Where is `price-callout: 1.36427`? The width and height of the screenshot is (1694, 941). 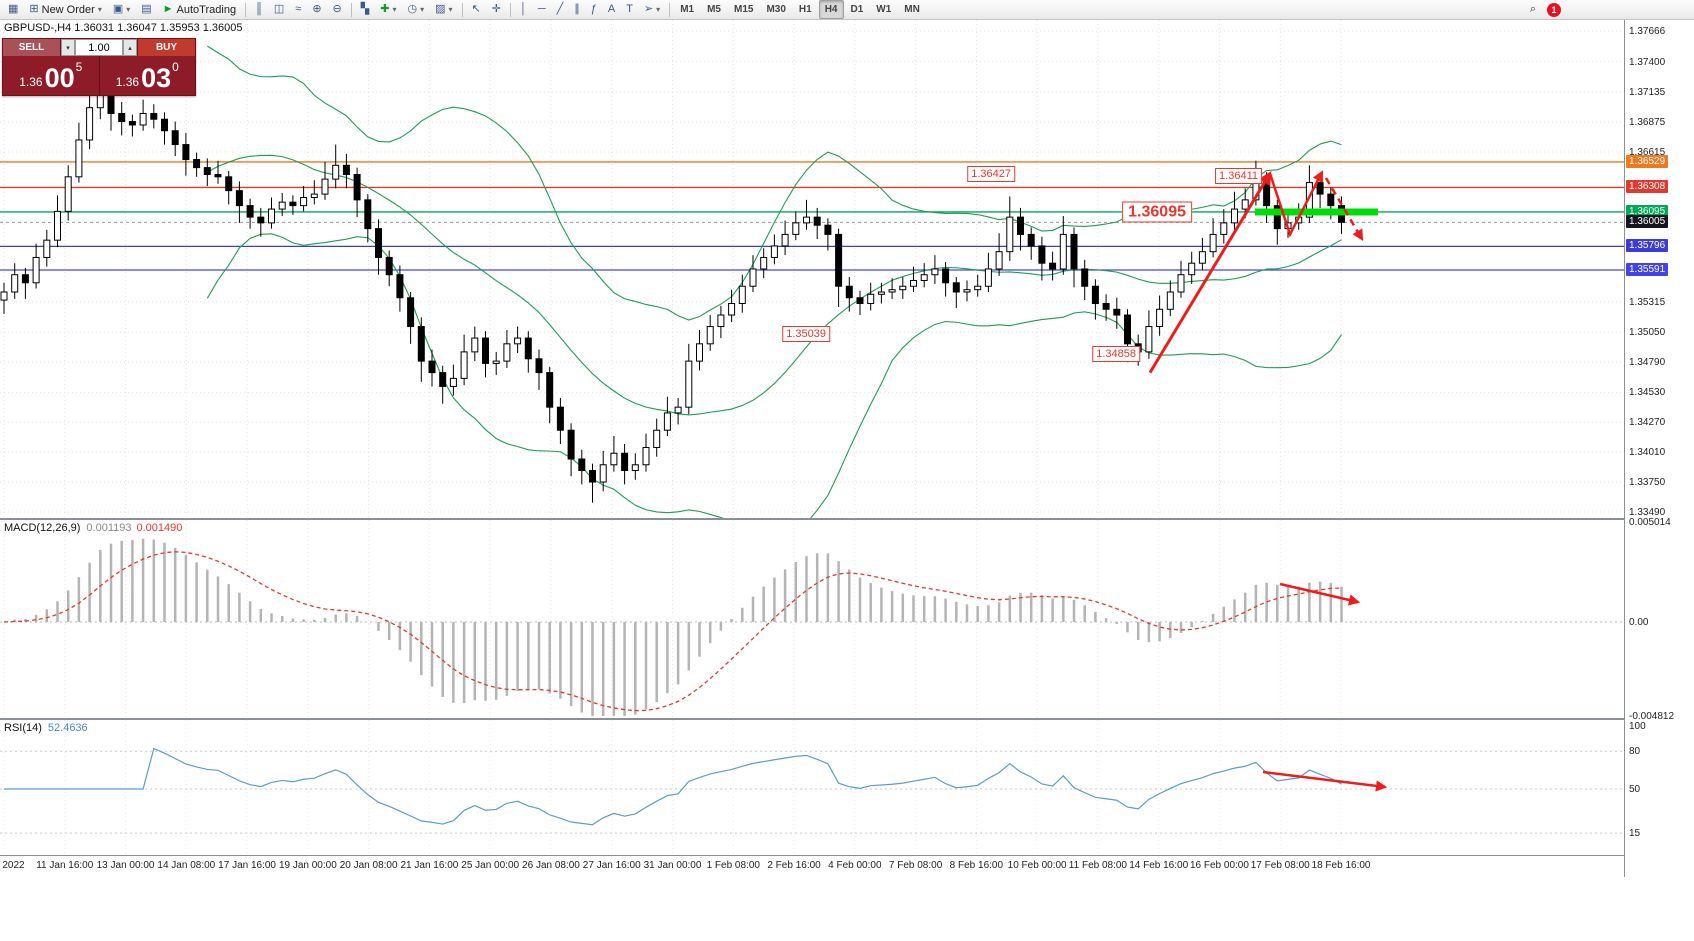
price-callout: 1.36427 is located at coordinates (991, 173).